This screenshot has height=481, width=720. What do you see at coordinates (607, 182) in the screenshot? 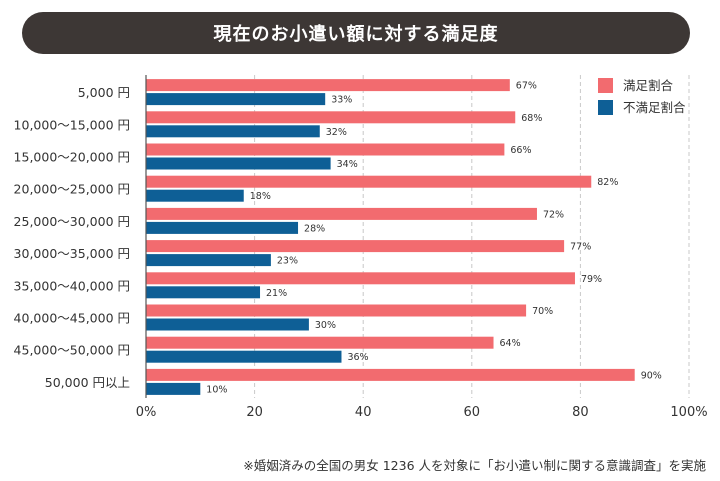
I see `data-label: 82%` at bounding box center [607, 182].